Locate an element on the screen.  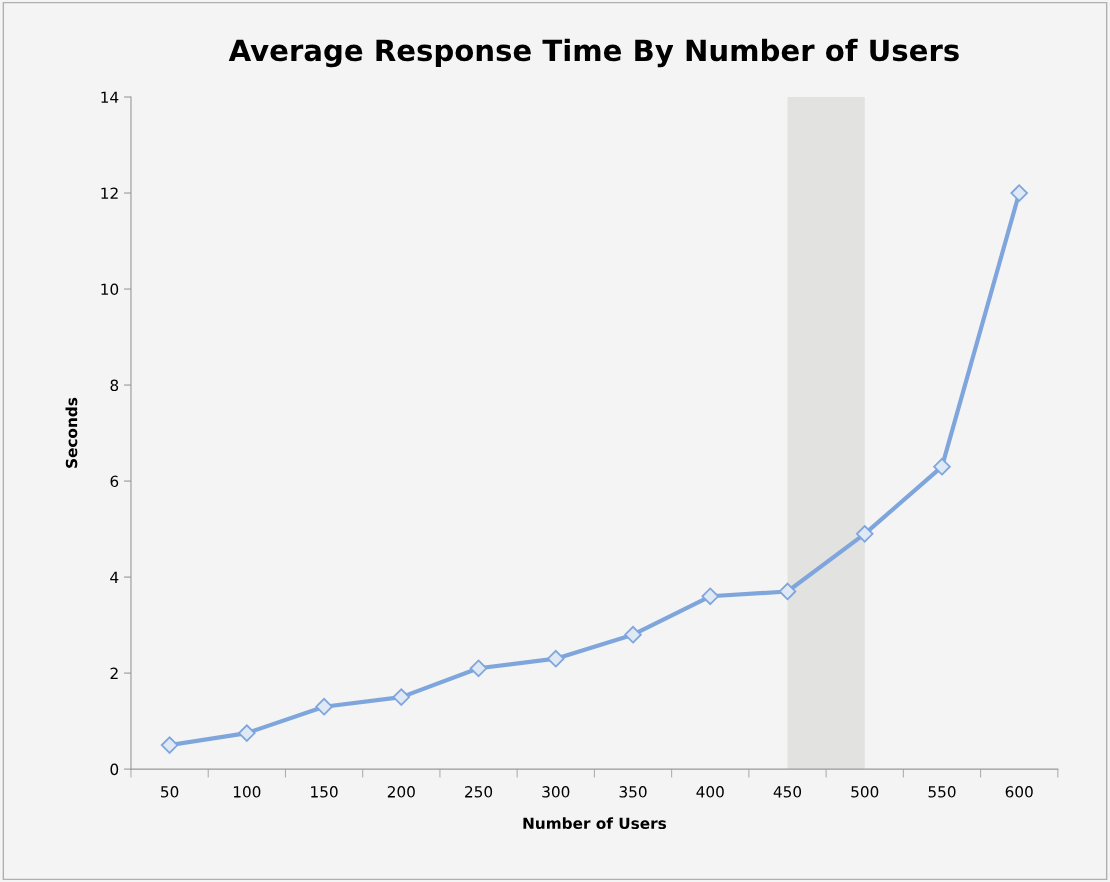
y-tick-label: 6 is located at coordinates (114, 481).